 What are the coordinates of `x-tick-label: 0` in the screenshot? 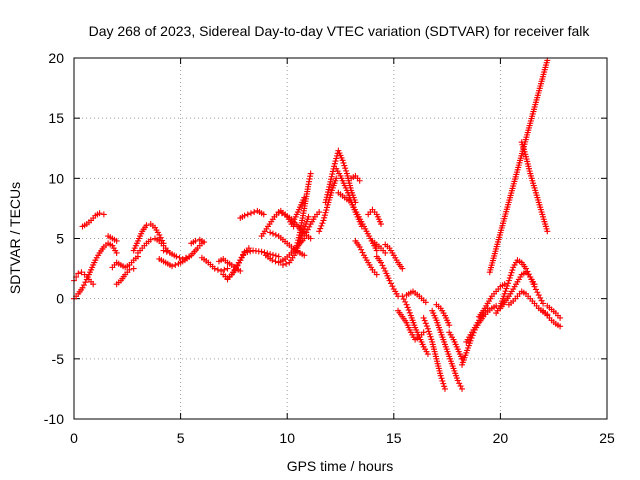 It's located at (74, 438).